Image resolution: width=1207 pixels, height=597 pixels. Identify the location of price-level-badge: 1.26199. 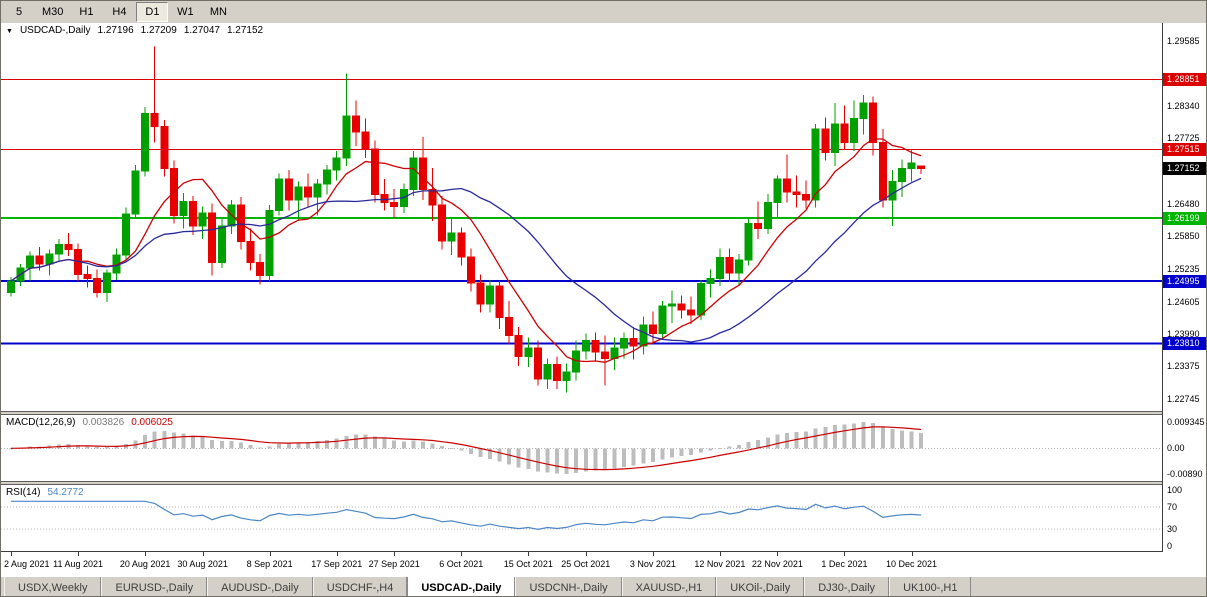
(1184, 218).